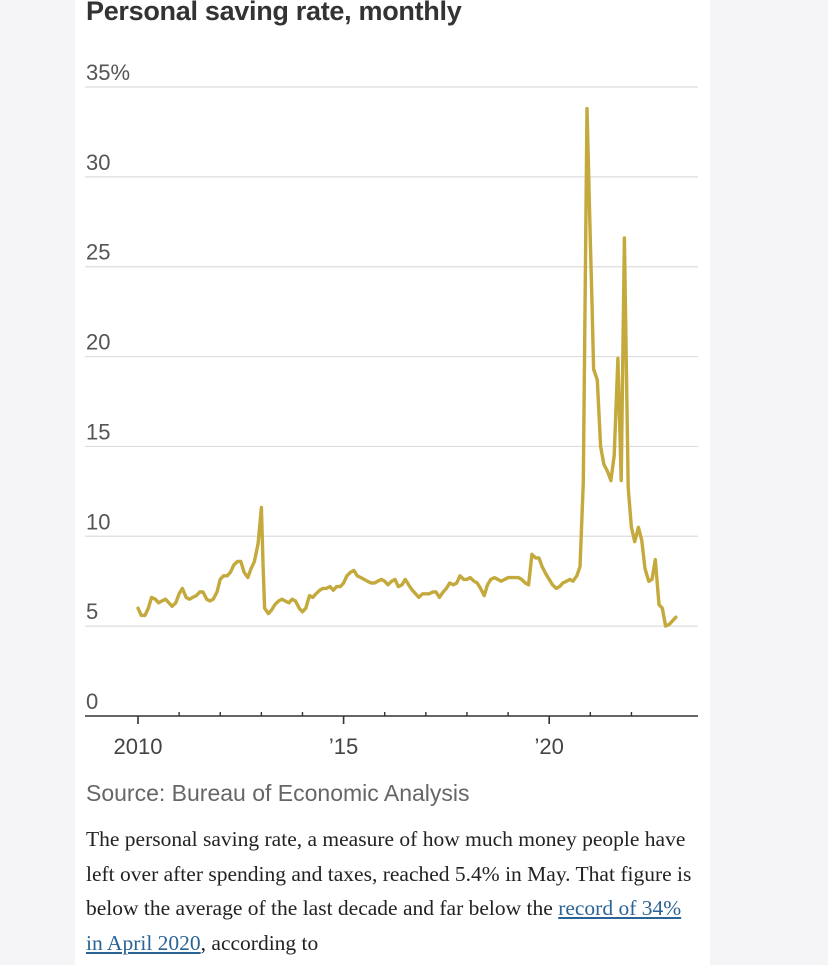 The height and width of the screenshot is (965, 828). Describe the element at coordinates (343, 746) in the screenshot. I see `x-tick-label: ’15` at that location.